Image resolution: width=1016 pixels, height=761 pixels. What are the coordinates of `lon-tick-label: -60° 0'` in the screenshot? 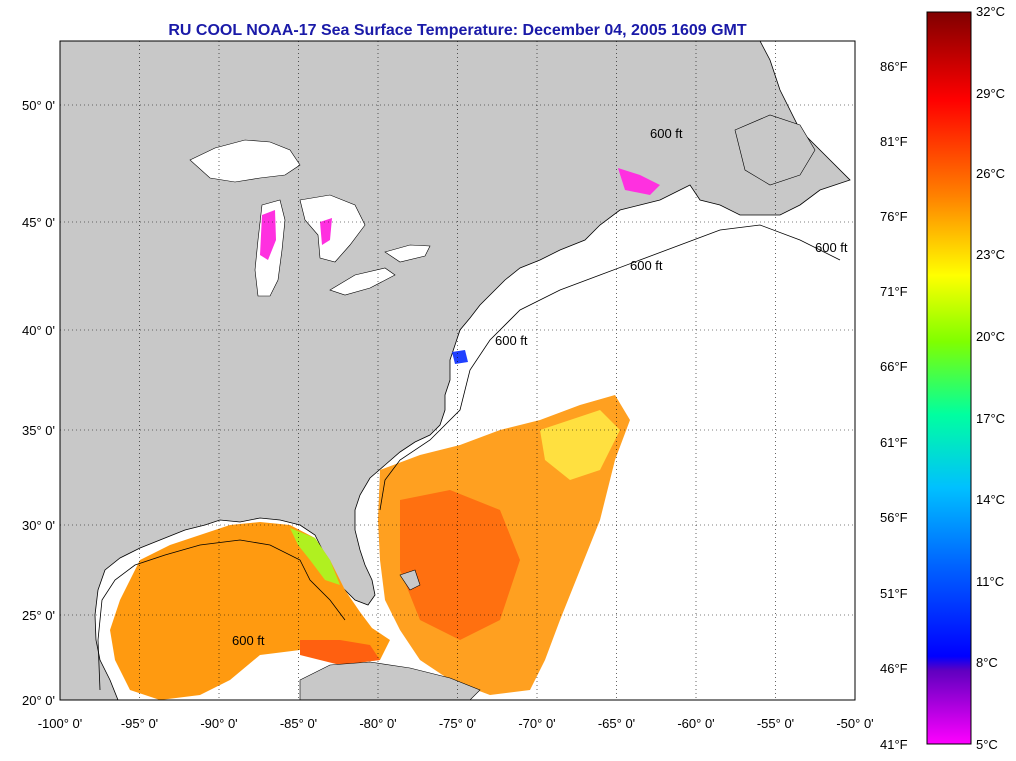 It's located at (695, 723).